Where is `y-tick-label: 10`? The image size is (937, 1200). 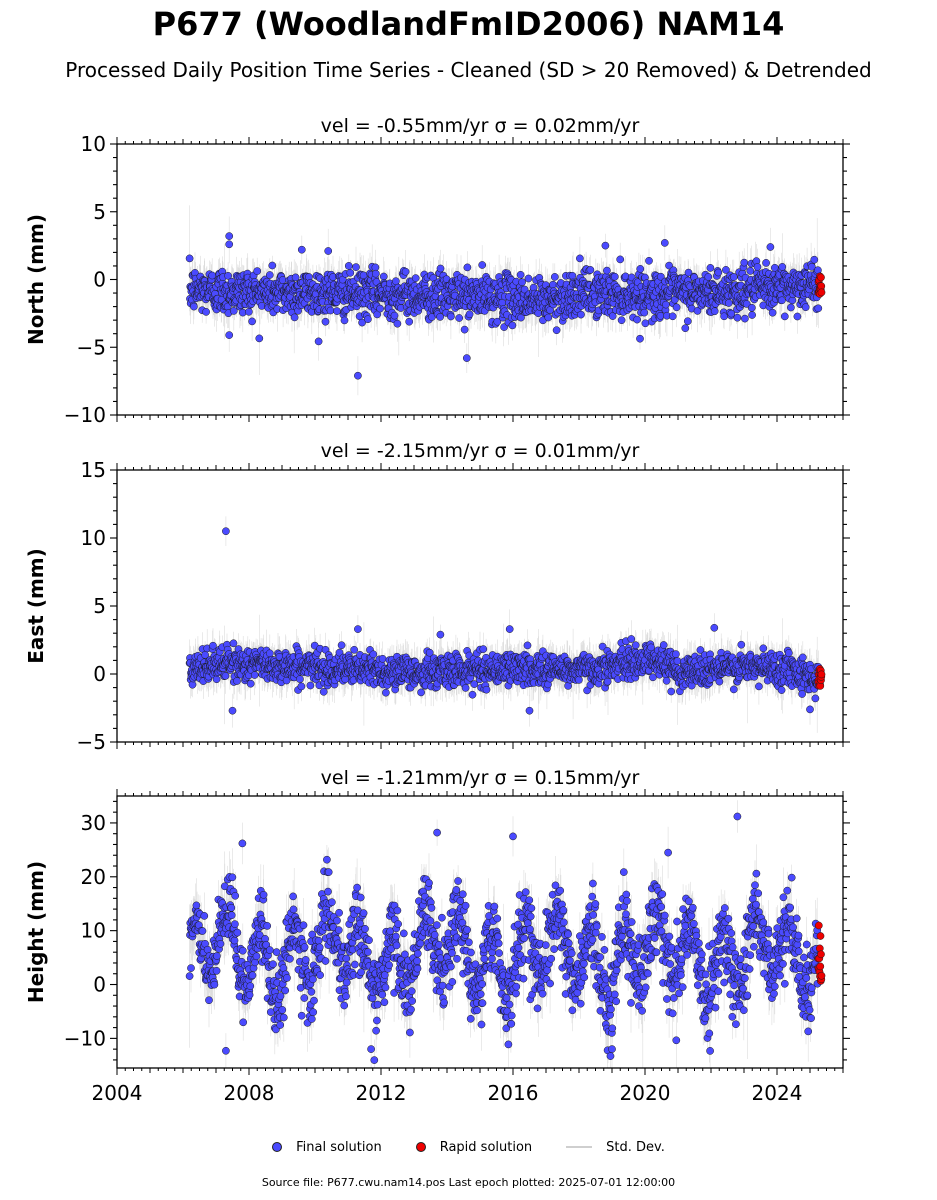 y-tick-label: 10 is located at coordinates (93, 538).